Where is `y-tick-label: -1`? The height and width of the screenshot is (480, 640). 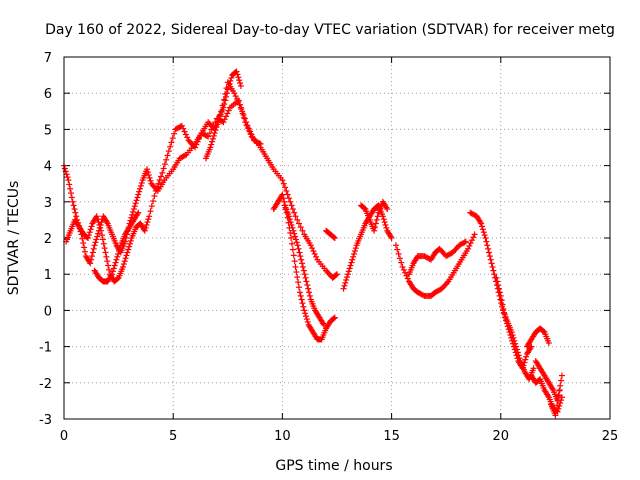 y-tick-label: -1 is located at coordinates (45, 348).